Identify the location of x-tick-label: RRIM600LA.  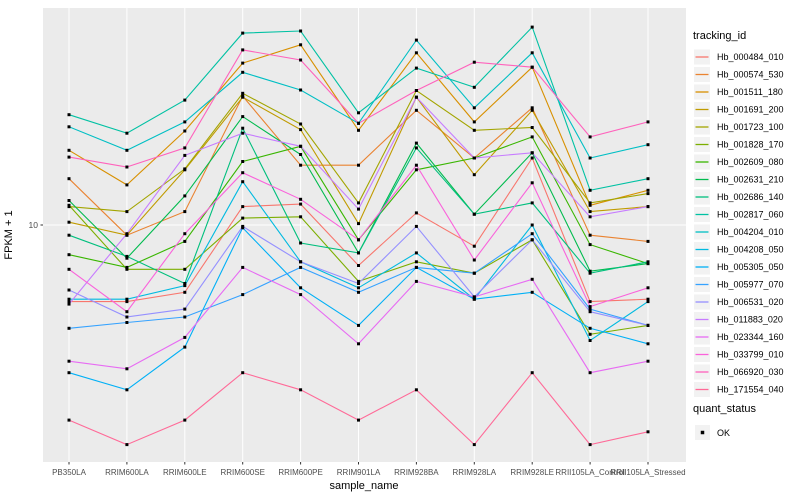
(127, 472).